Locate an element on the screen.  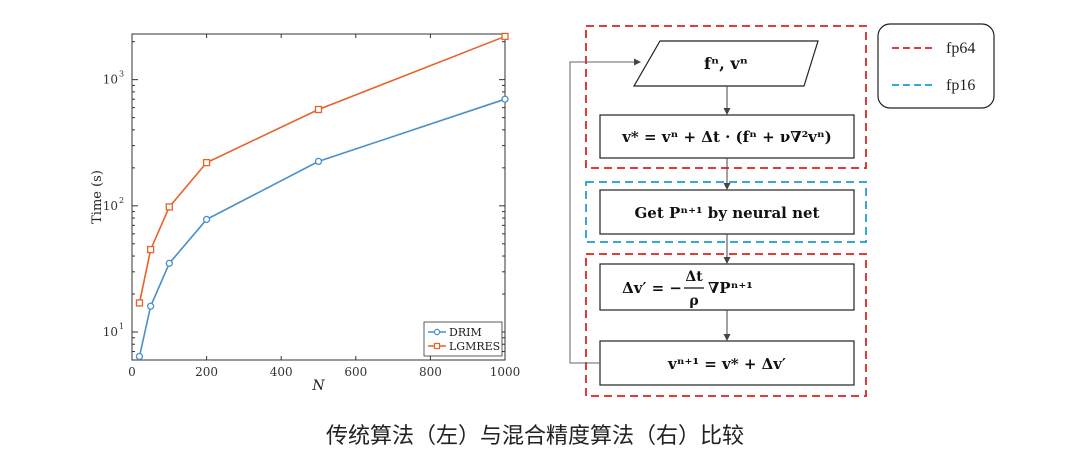
chart-legend is located at coordinates (463, 339).